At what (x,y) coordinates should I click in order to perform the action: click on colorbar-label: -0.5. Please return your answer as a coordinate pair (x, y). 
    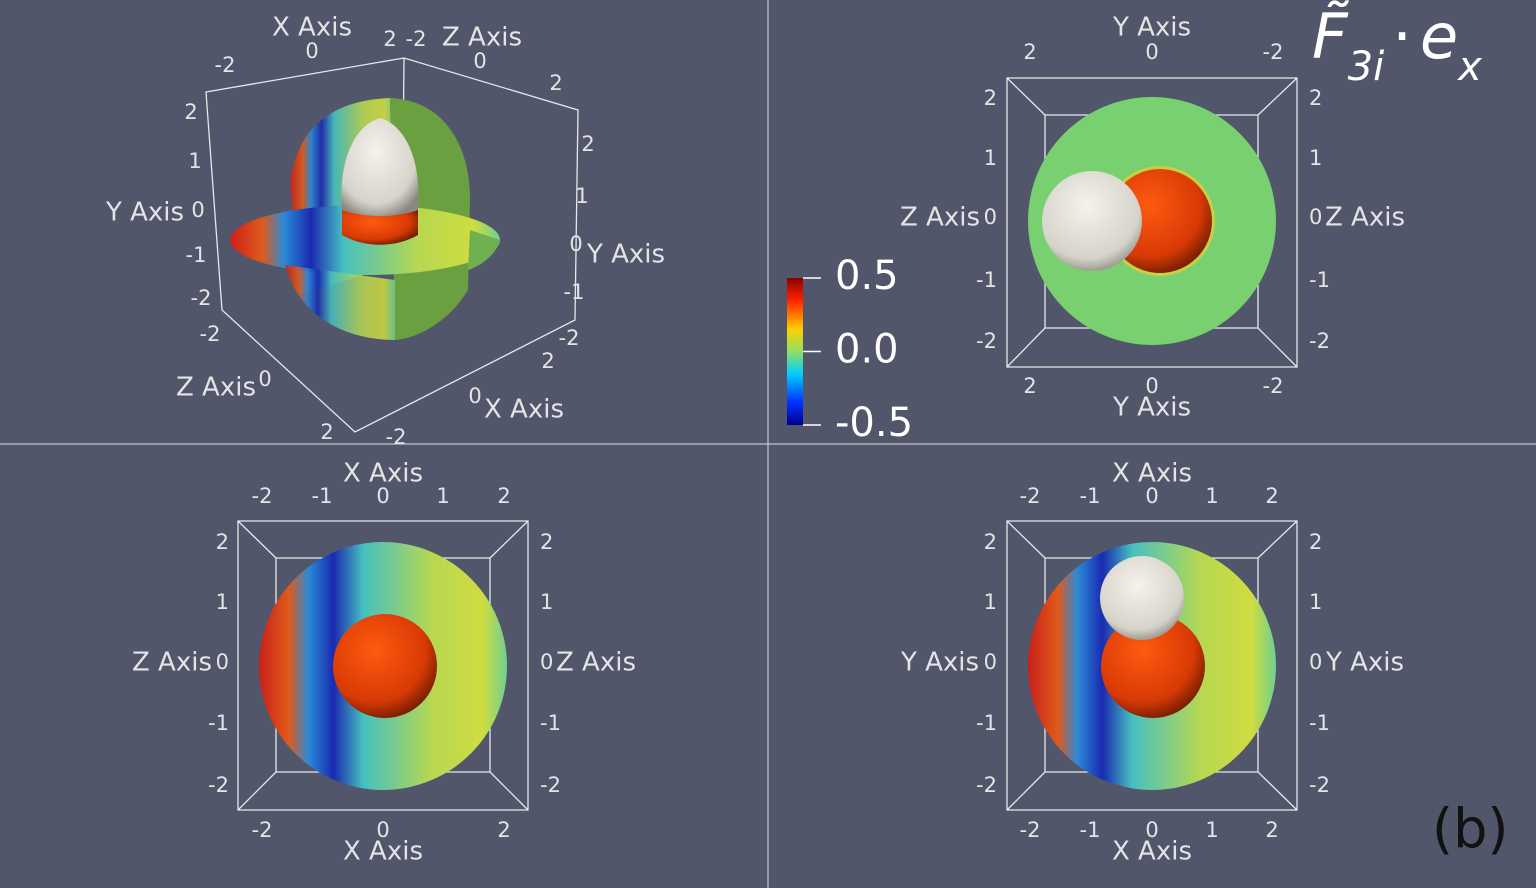
    Looking at the image, I should click on (874, 423).